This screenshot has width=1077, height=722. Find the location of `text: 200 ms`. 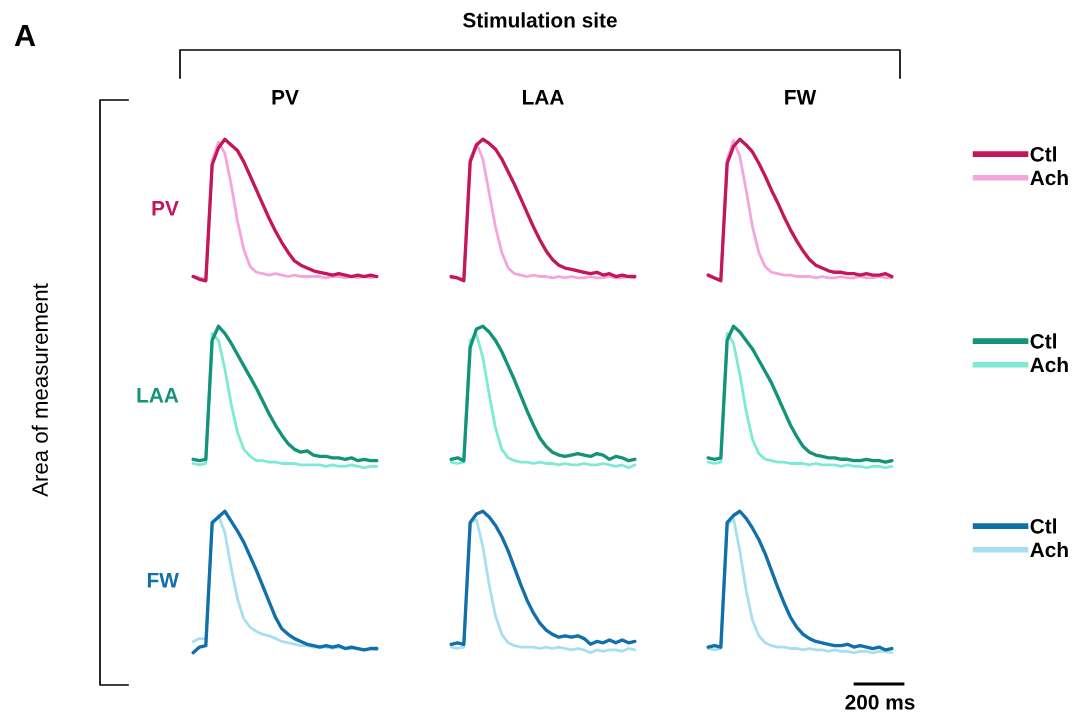

text: 200 ms is located at coordinates (880, 702).